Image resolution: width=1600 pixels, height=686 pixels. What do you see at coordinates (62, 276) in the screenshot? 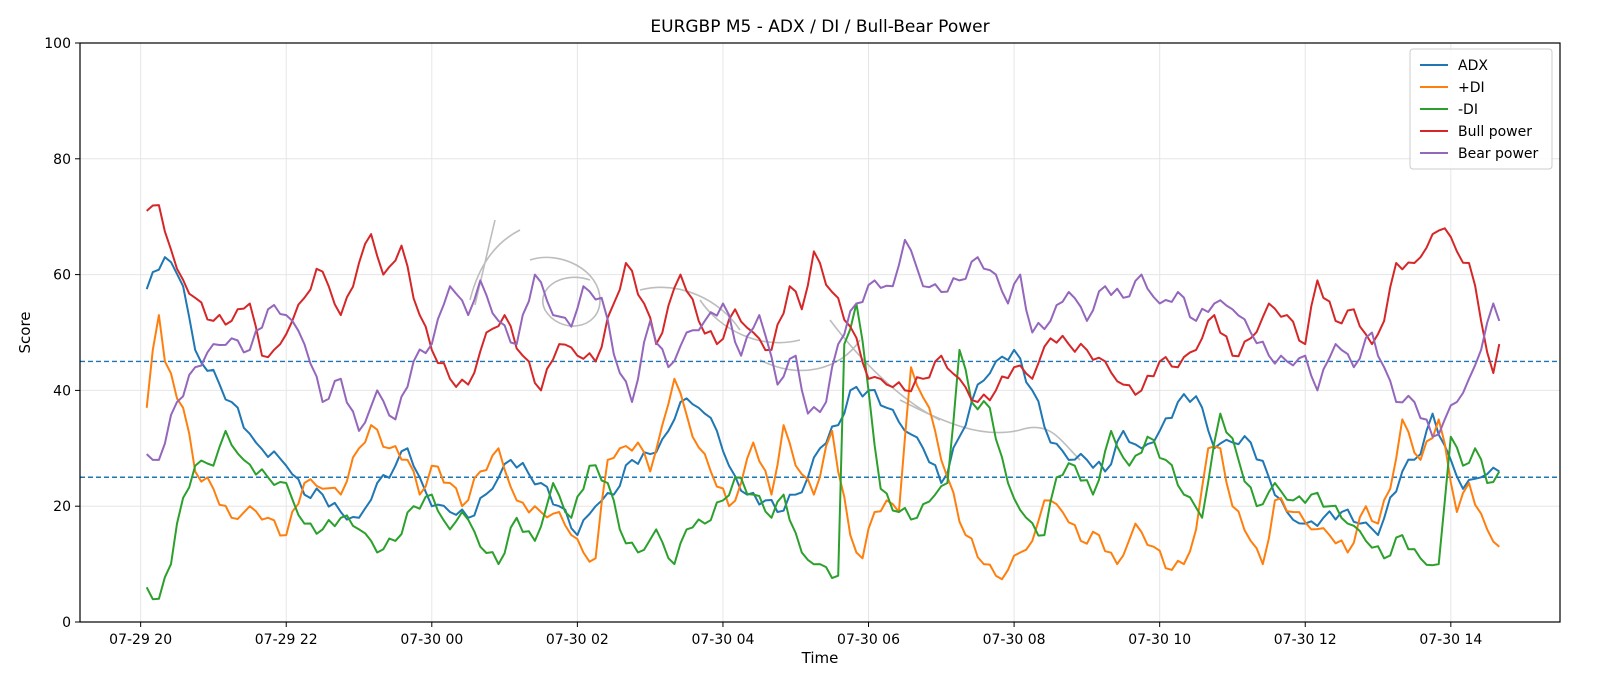
I see `y-tick-label: 60` at bounding box center [62, 276].